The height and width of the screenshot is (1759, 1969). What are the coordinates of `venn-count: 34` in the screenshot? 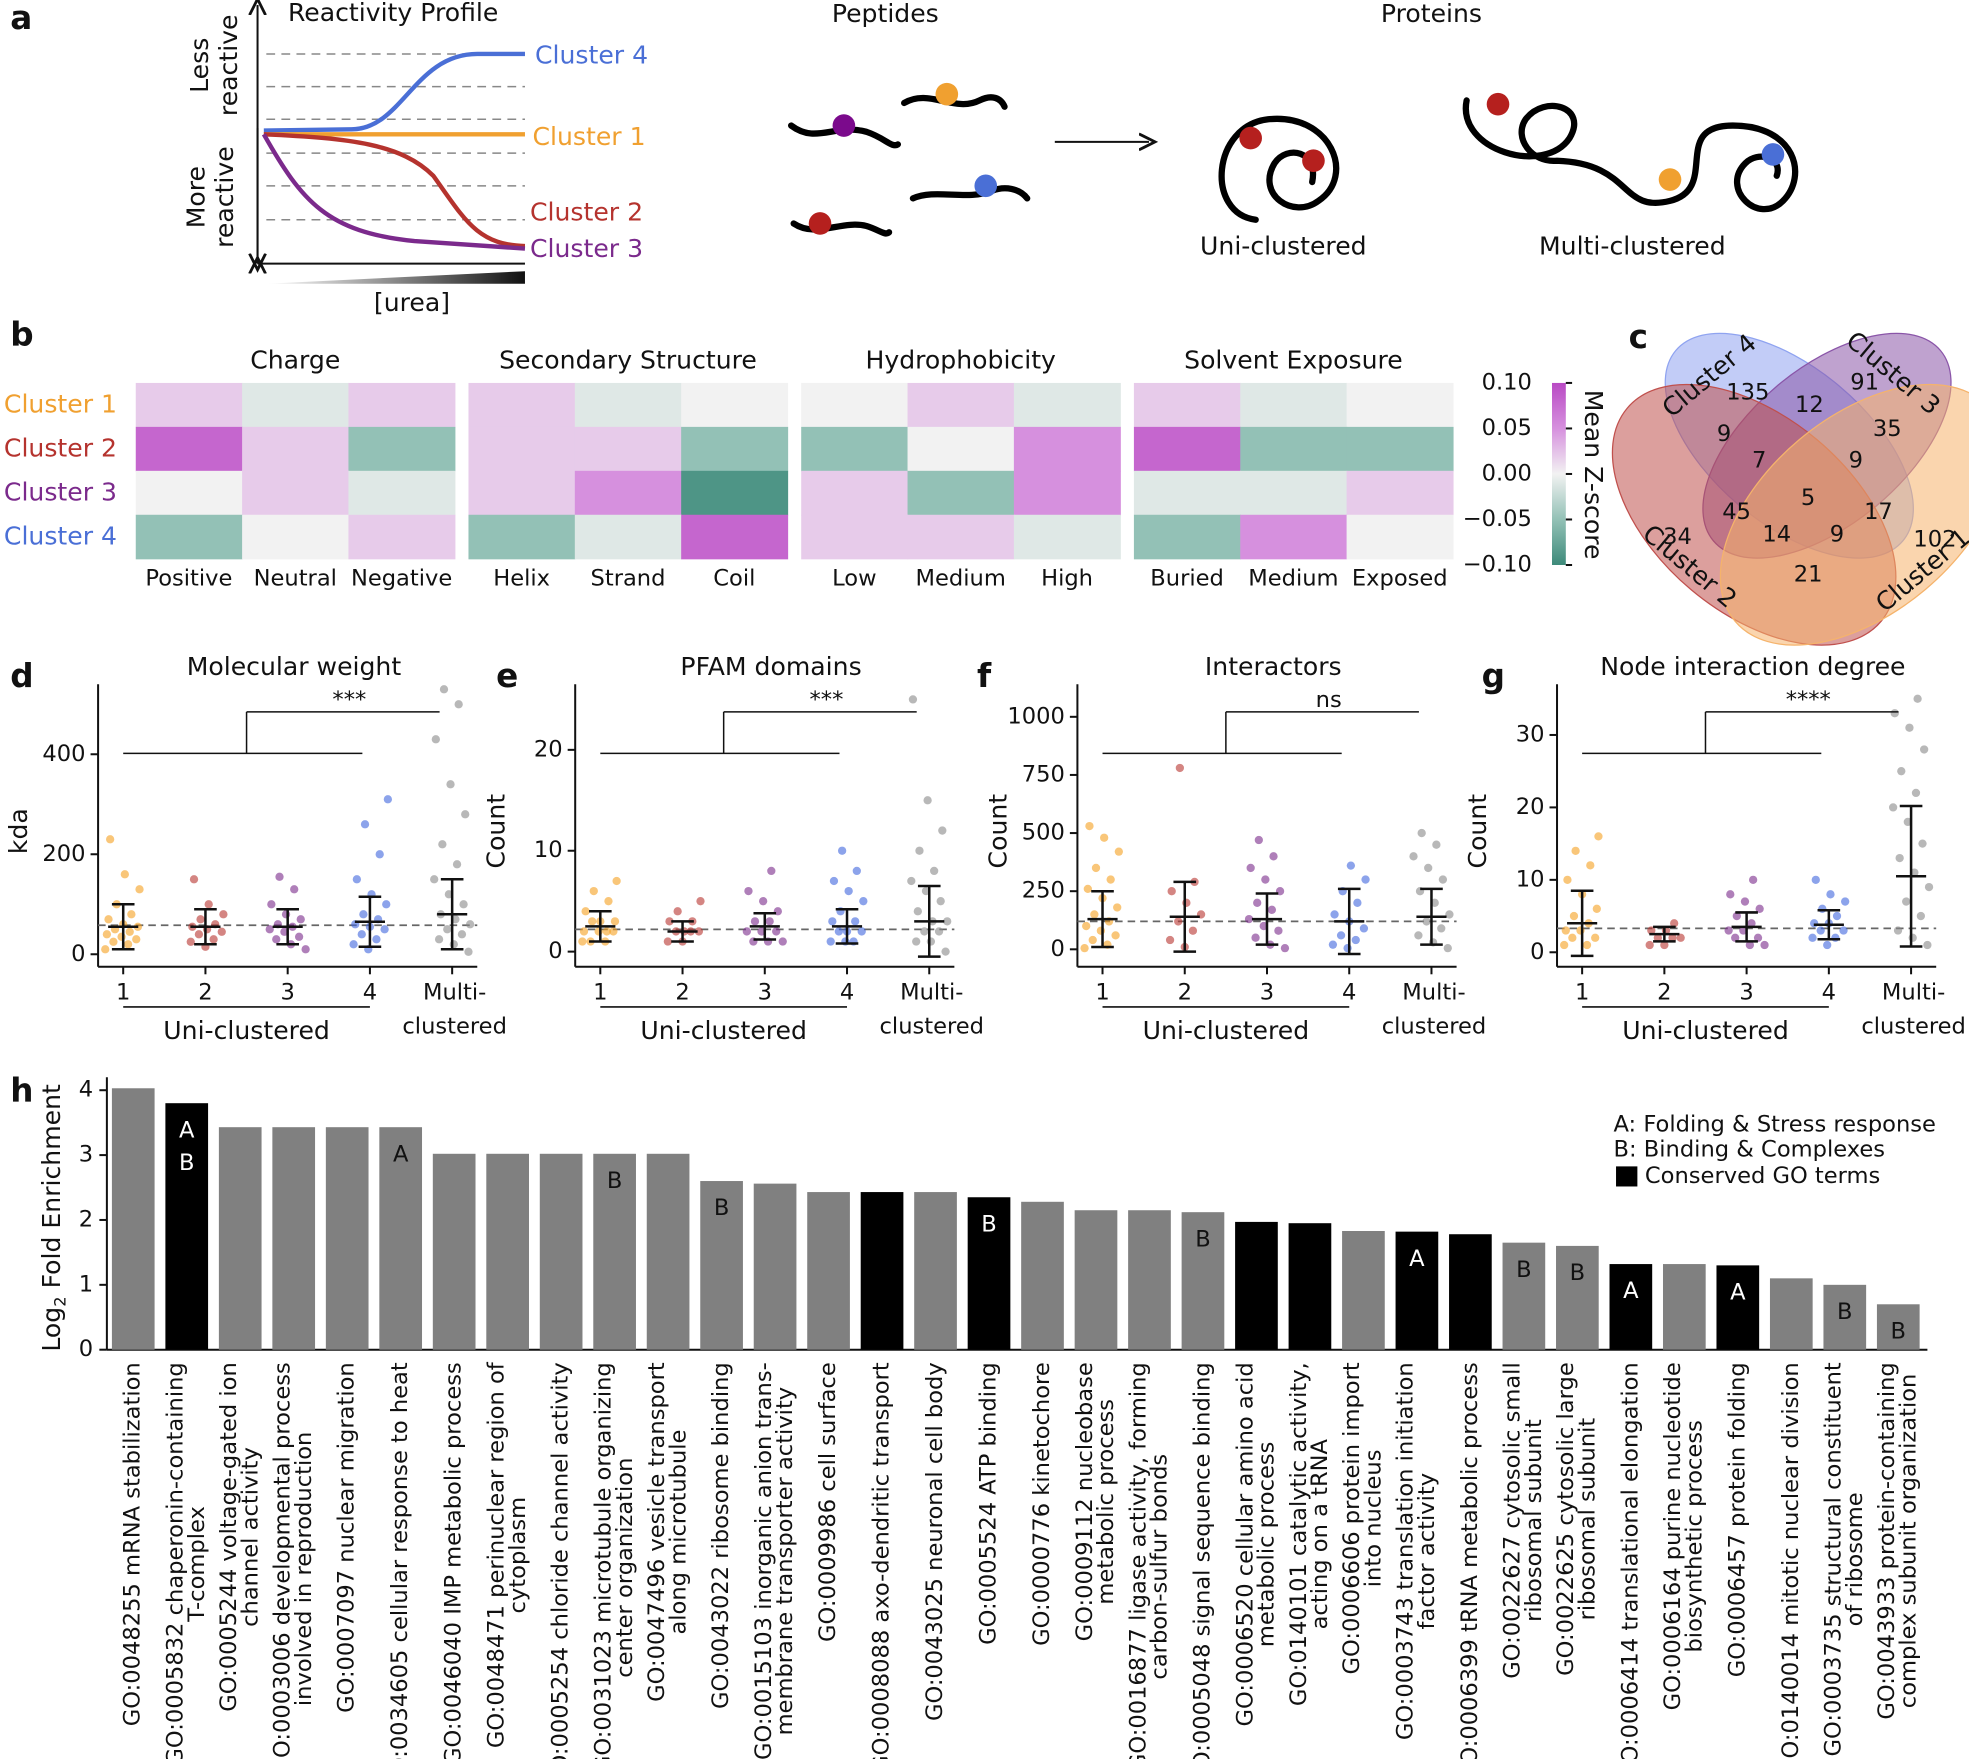 It's located at (1677, 537).